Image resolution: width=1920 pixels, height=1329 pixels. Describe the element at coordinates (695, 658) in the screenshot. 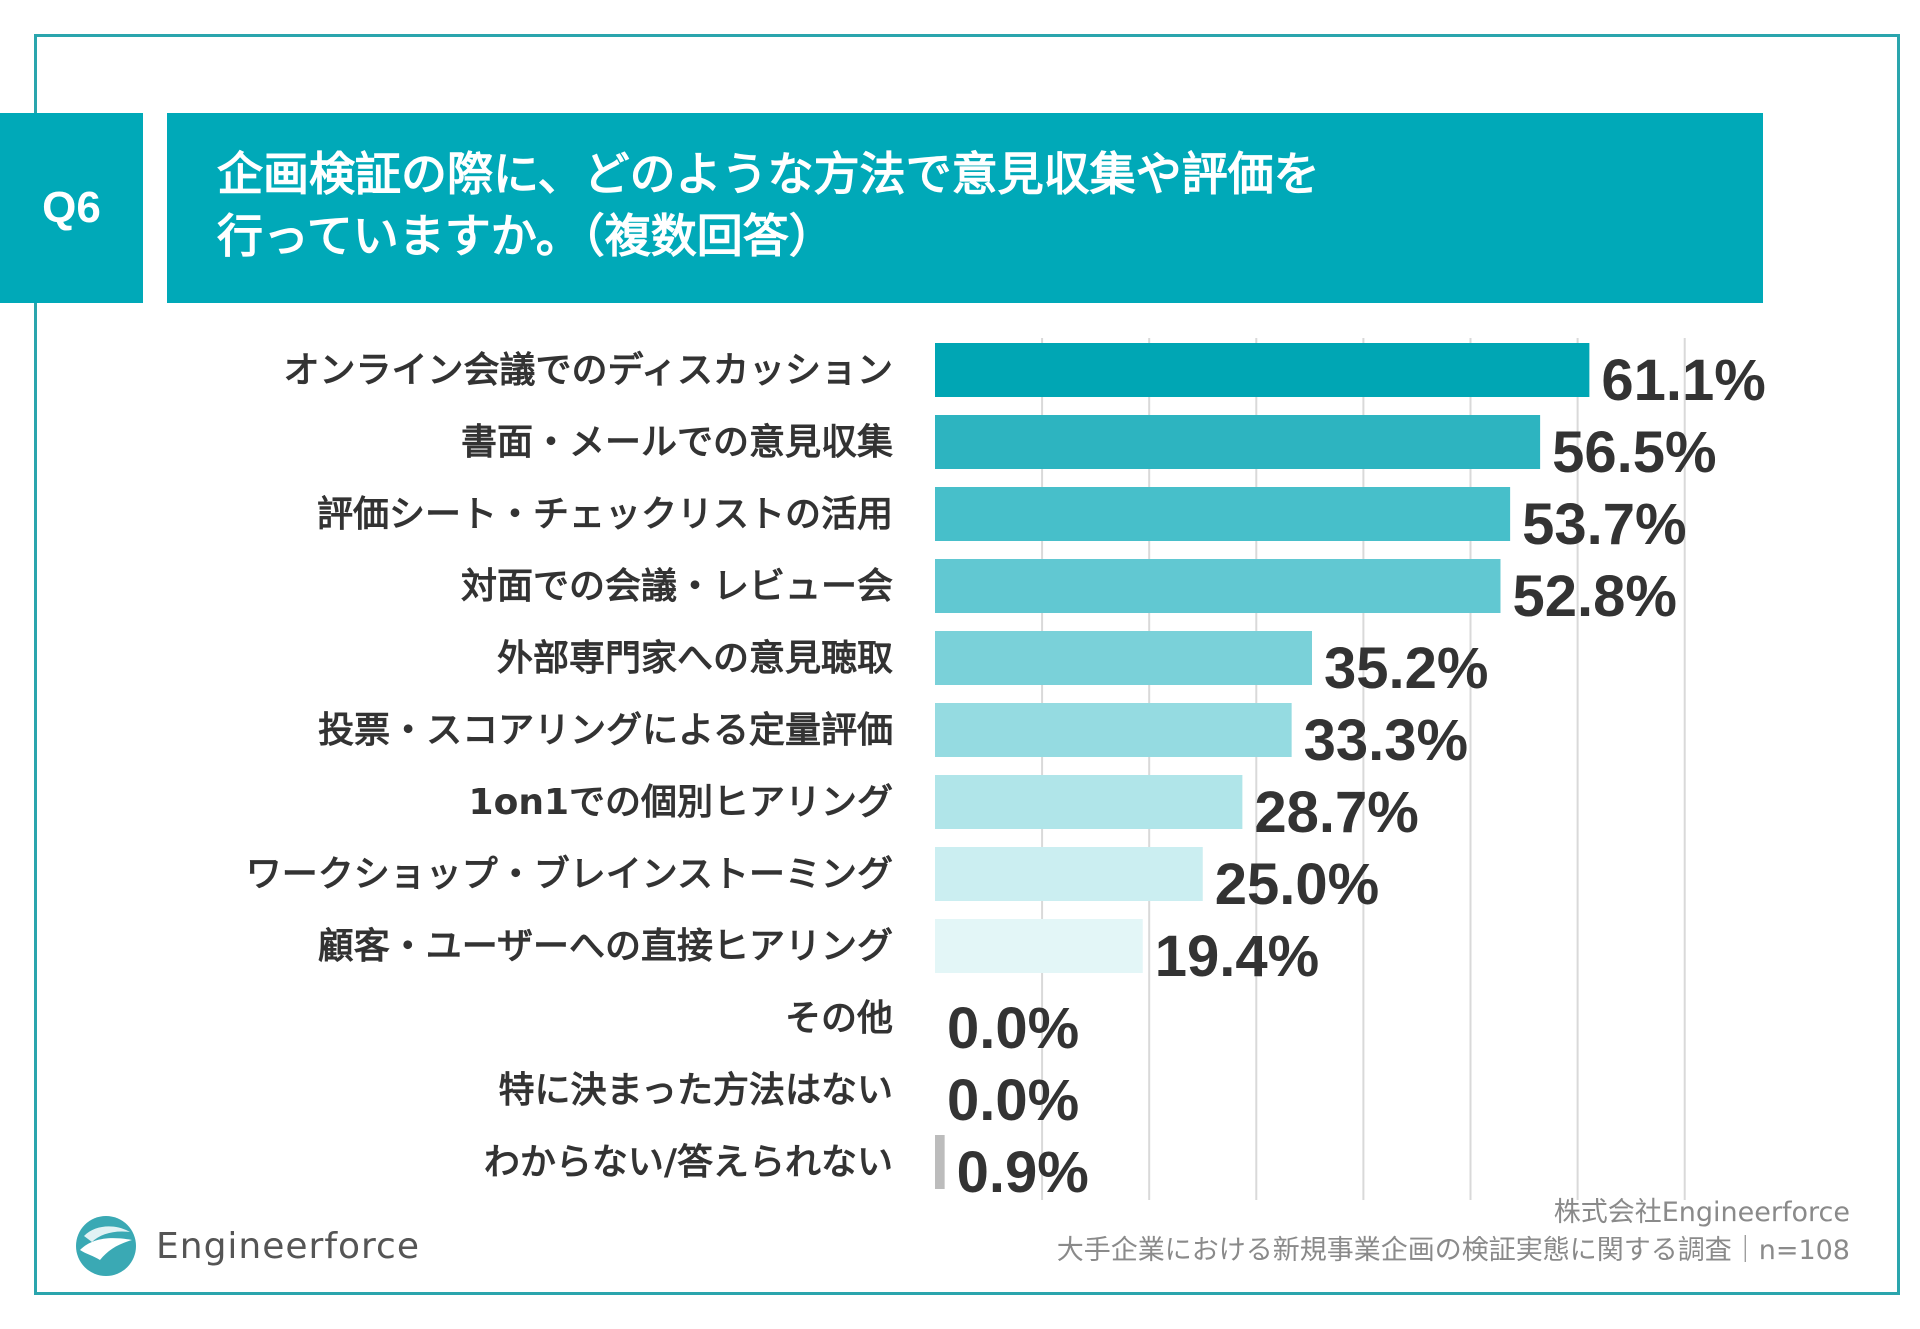

I see `category-label-5: 外部専門家への意見聴取` at that location.